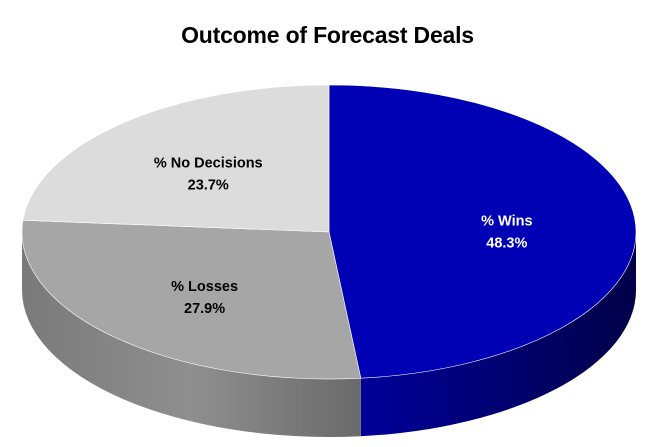 The height and width of the screenshot is (447, 655). What do you see at coordinates (208, 185) in the screenshot?
I see `slice-value-label: 23.7%` at bounding box center [208, 185].